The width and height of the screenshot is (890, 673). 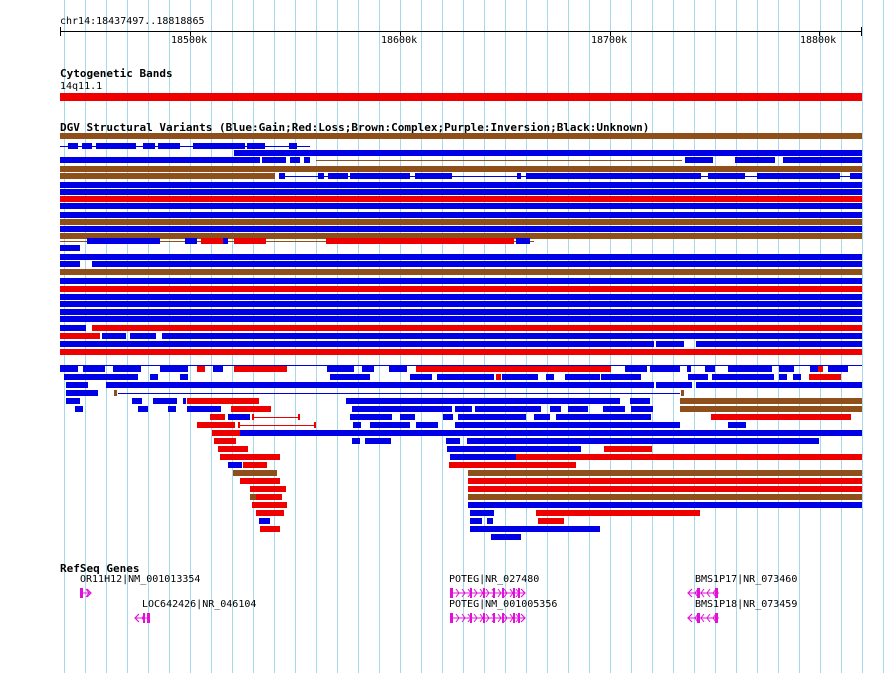 I want to click on gene-arrow-right-icon, so click(x=86, y=593).